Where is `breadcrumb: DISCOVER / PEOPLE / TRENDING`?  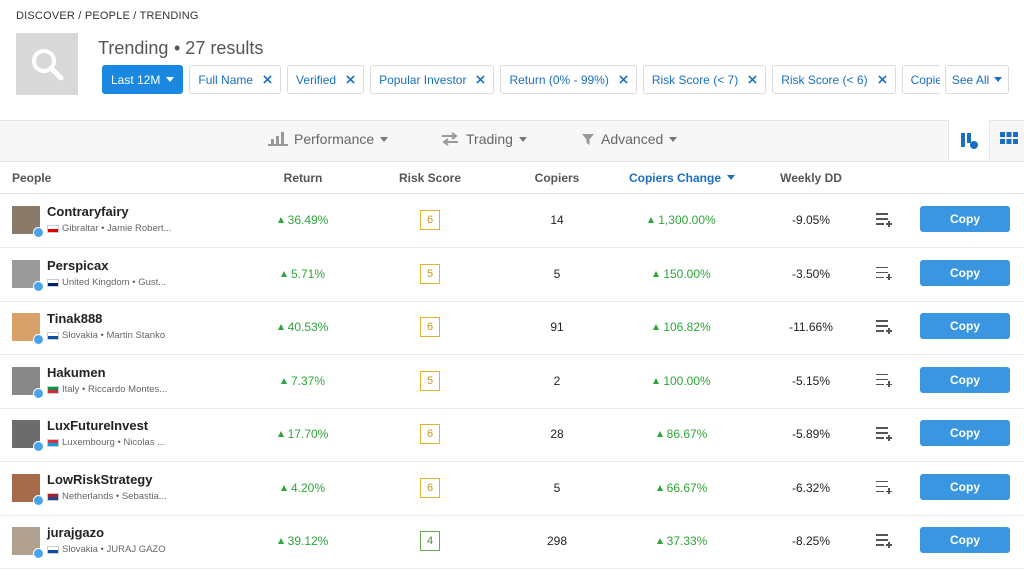
breadcrumb: DISCOVER / PEOPLE / TRENDING is located at coordinates (107, 16).